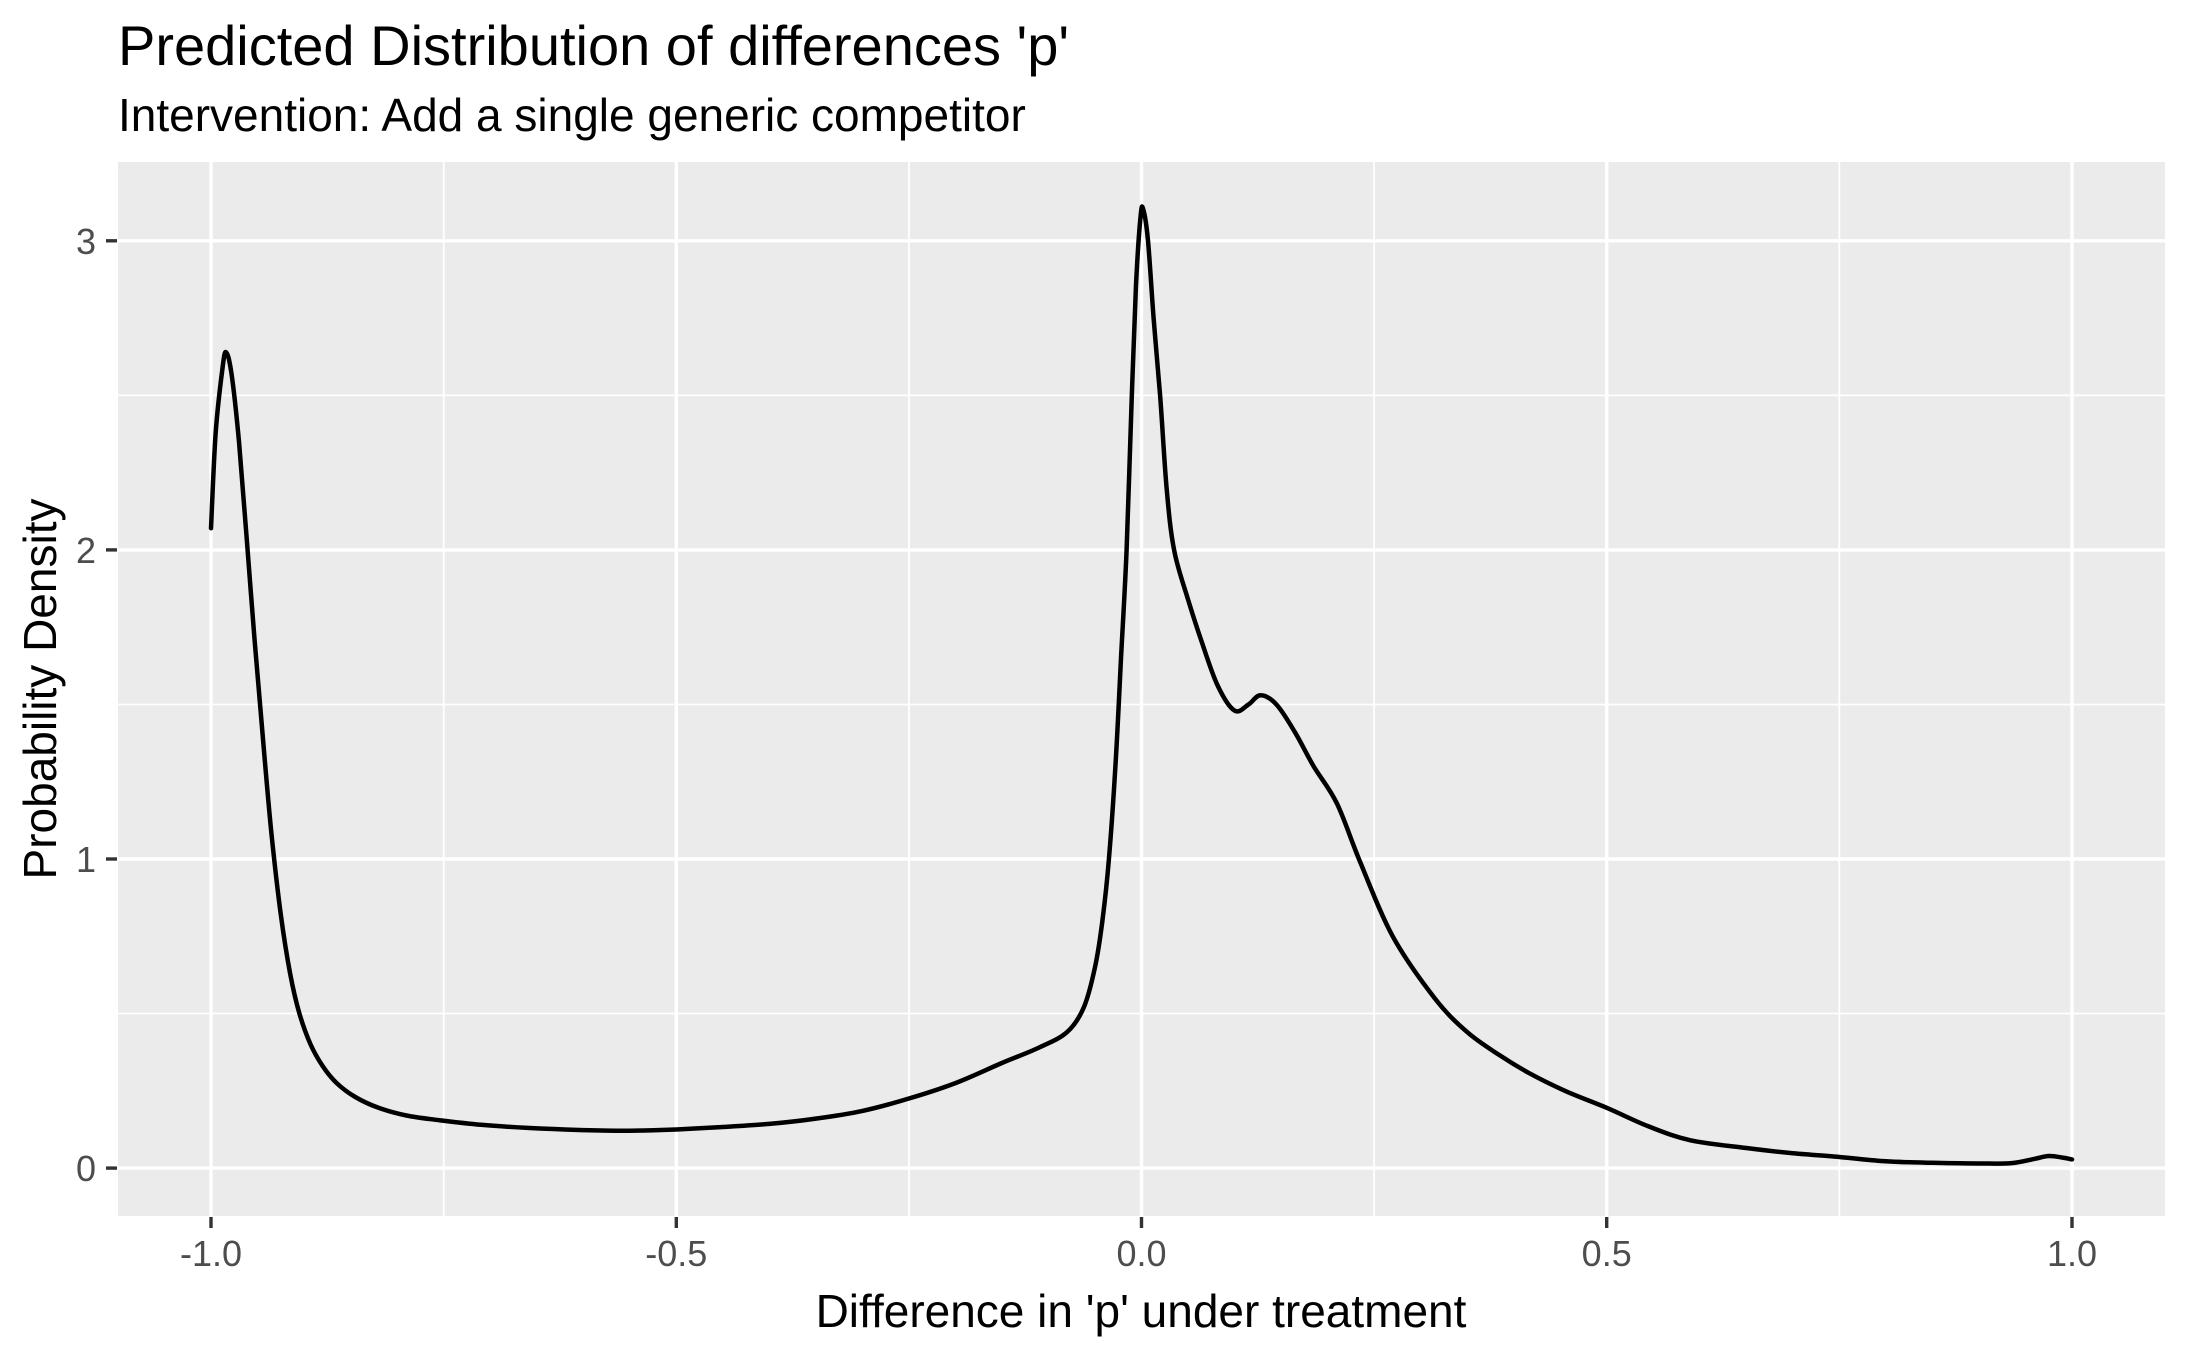 The image size is (2187, 1350). Describe the element at coordinates (86, 1168) in the screenshot. I see `y-tick-label: 0` at that location.